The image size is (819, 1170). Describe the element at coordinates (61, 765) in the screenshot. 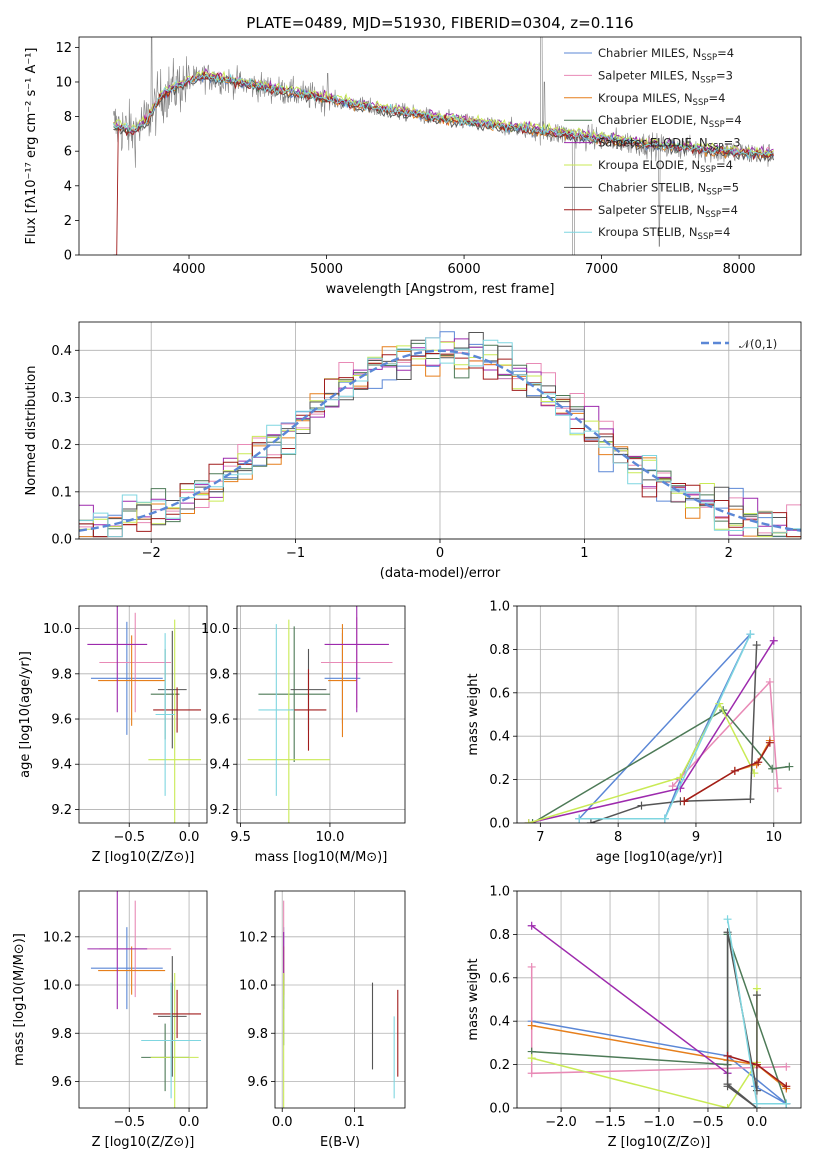

I see `y-tick-label: 9.4` at that location.